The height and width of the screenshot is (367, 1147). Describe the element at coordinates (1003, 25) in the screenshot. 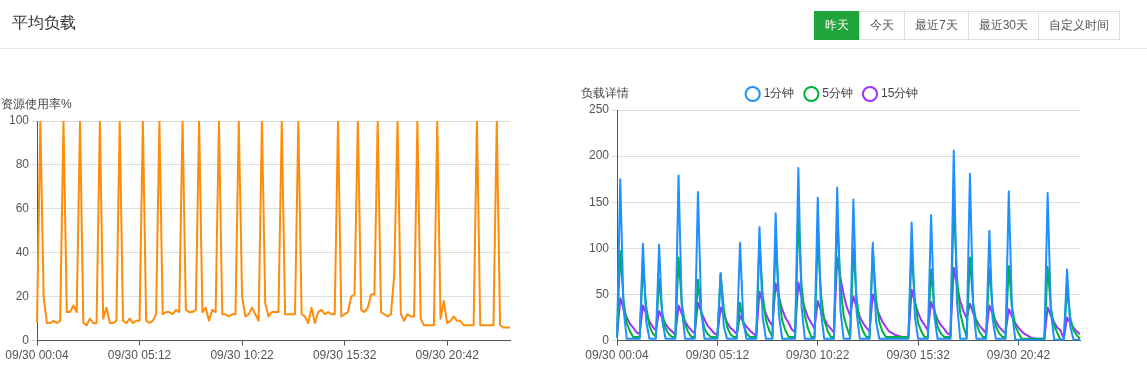

I see `text: 最近30天` at that location.